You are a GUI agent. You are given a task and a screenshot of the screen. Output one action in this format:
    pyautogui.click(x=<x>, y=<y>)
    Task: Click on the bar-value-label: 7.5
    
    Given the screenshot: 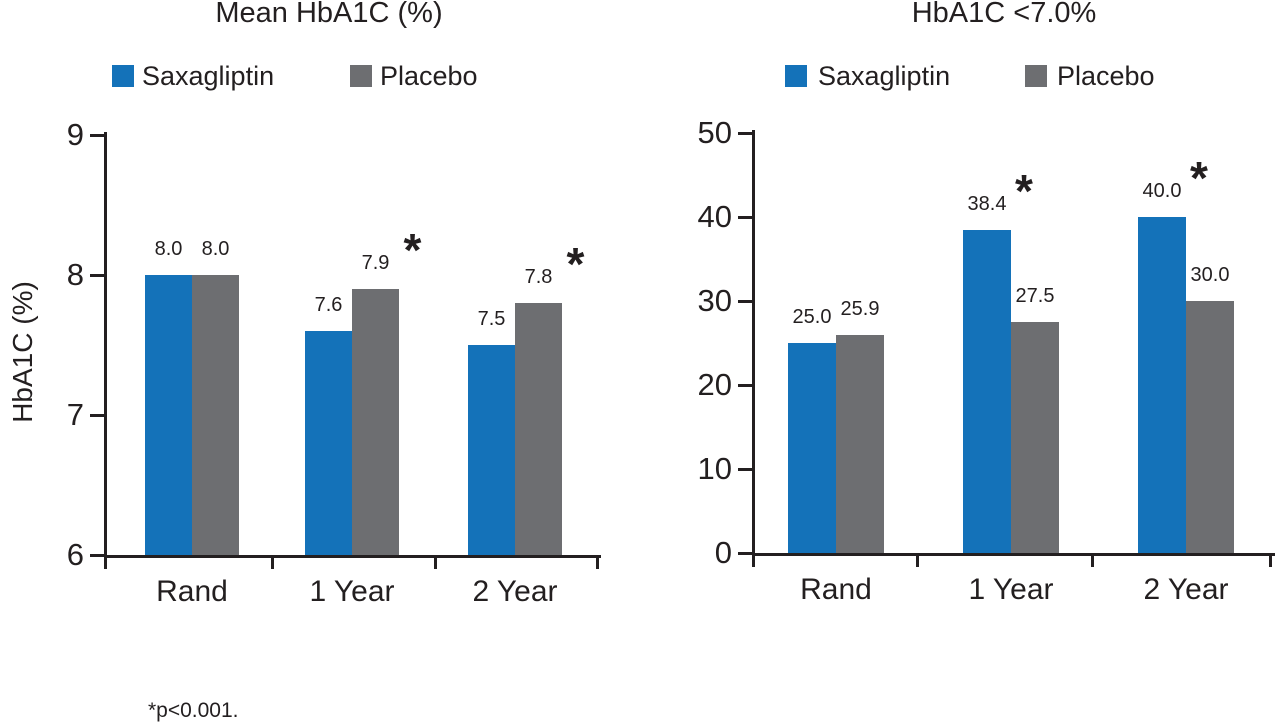 What is the action you would take?
    pyautogui.click(x=491, y=319)
    